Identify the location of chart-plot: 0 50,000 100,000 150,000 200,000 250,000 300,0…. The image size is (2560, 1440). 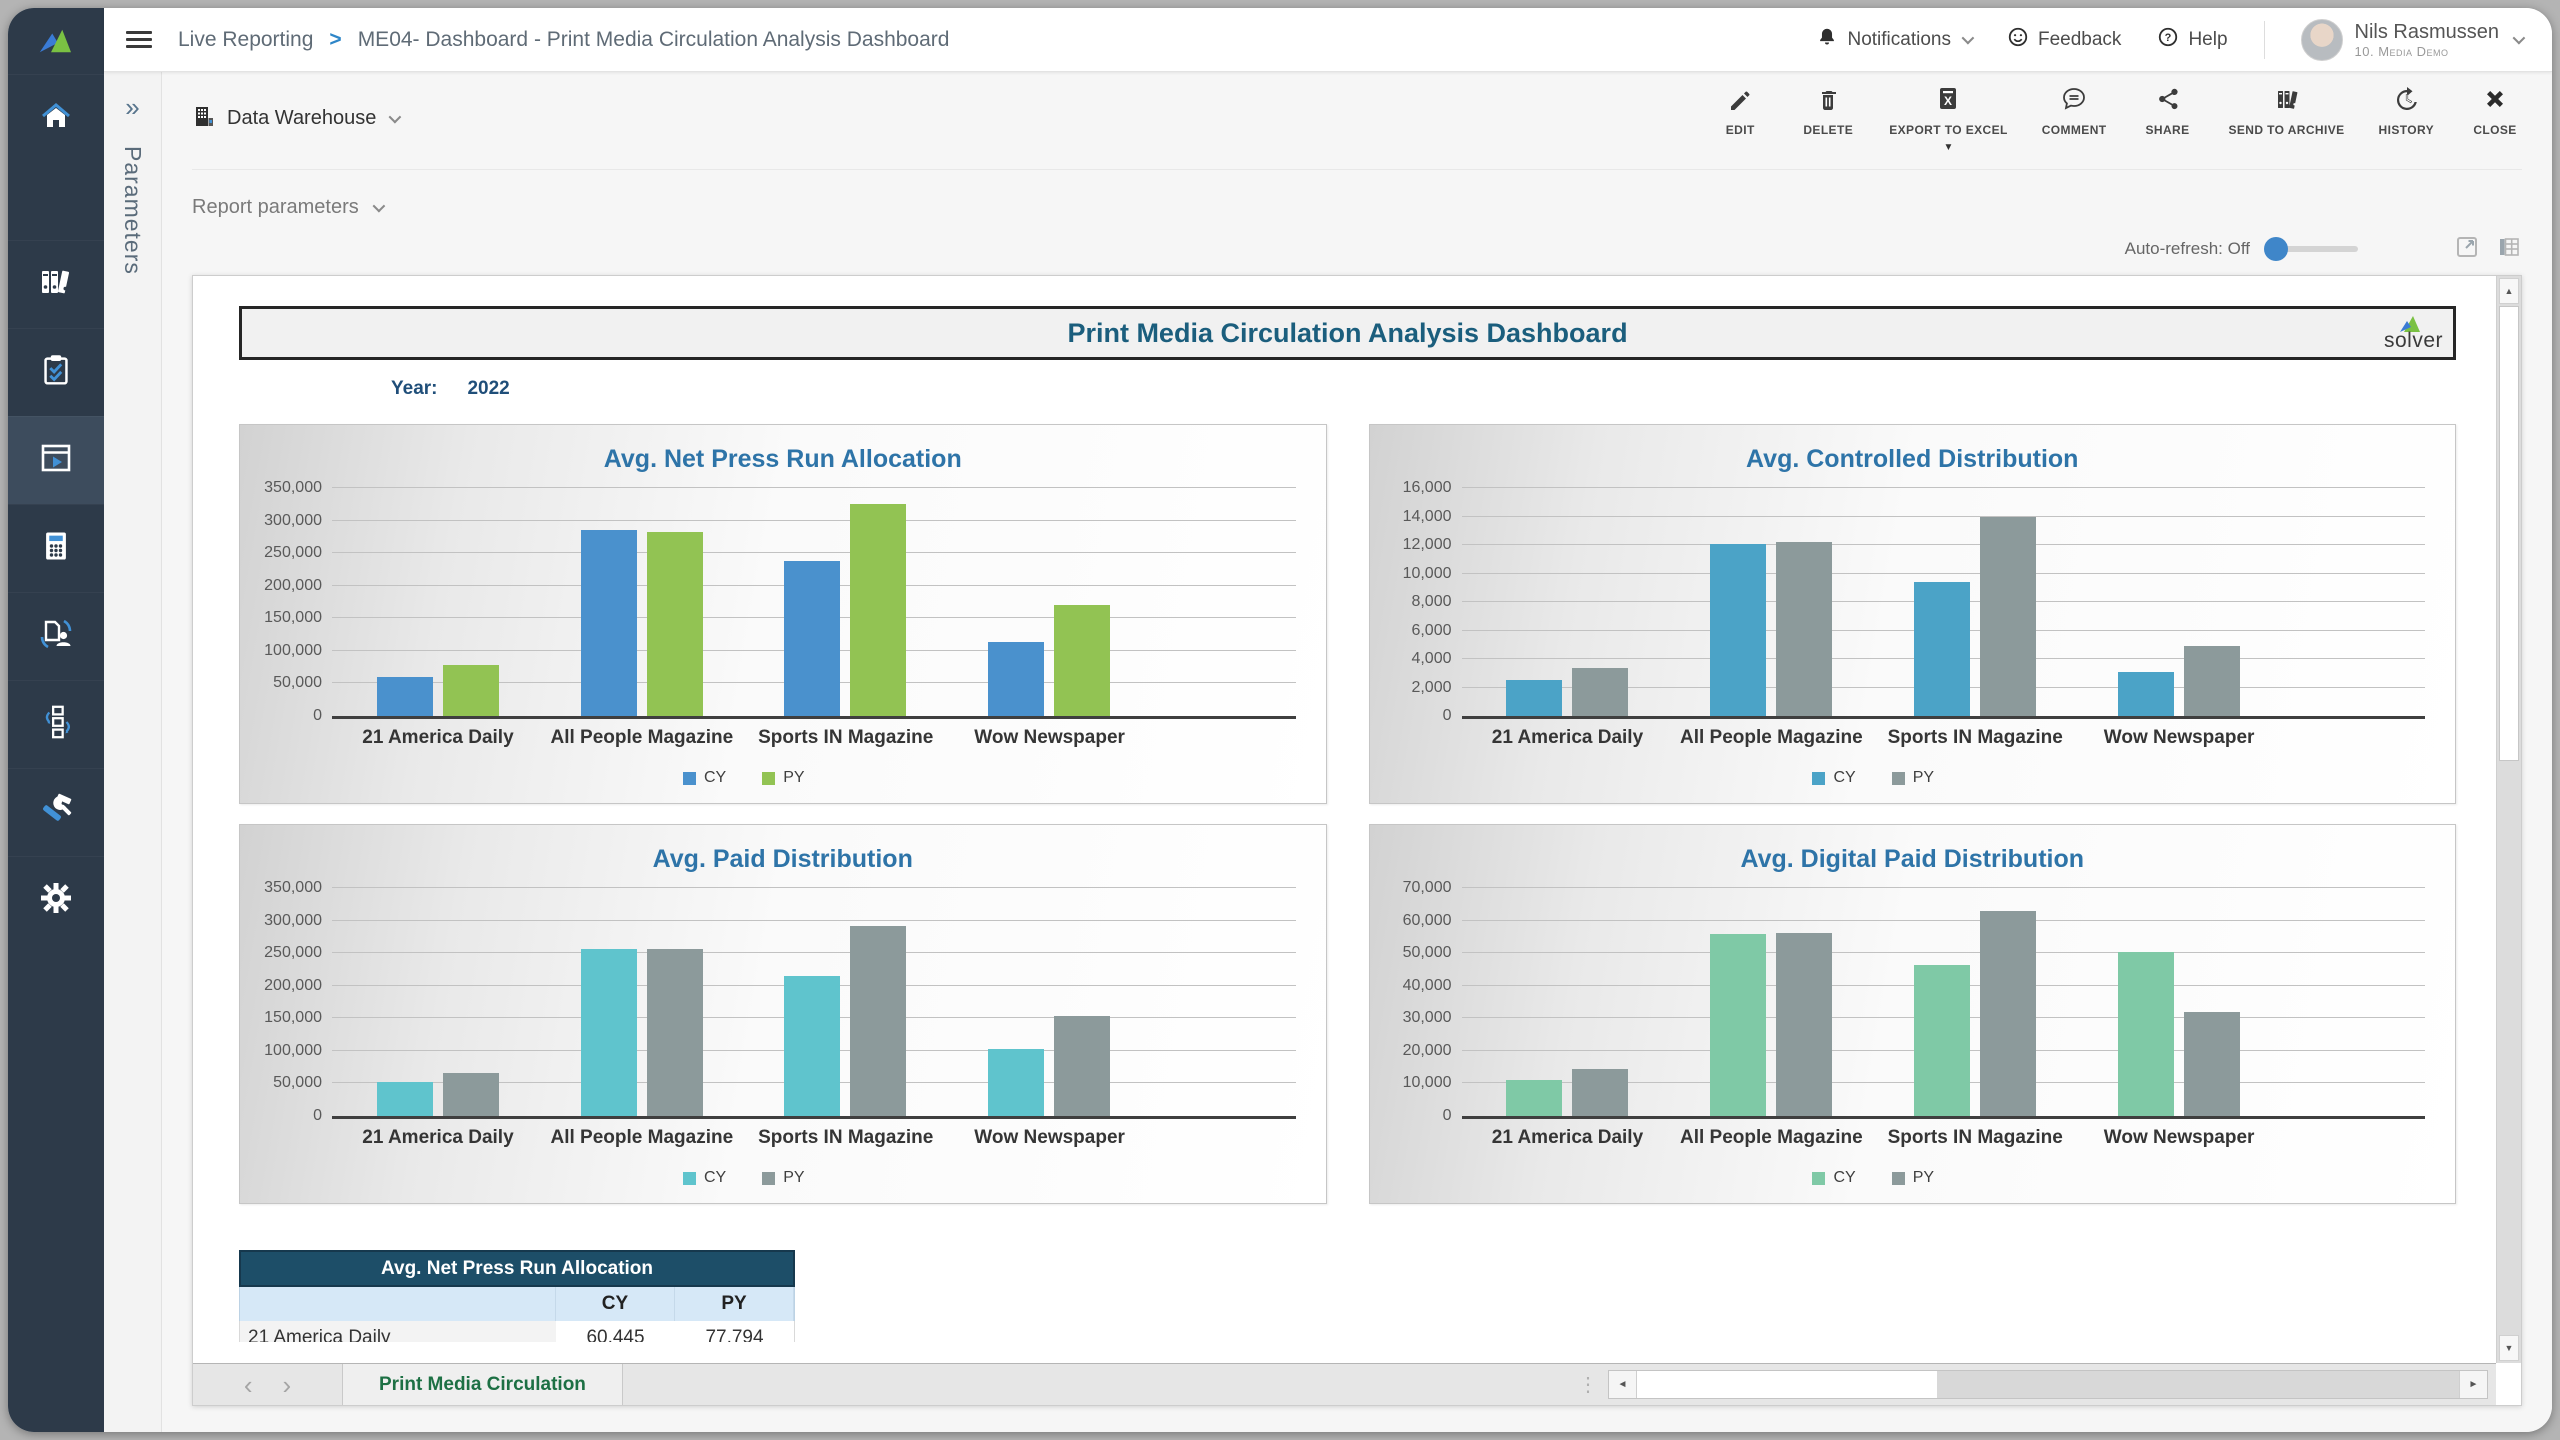
(783, 601).